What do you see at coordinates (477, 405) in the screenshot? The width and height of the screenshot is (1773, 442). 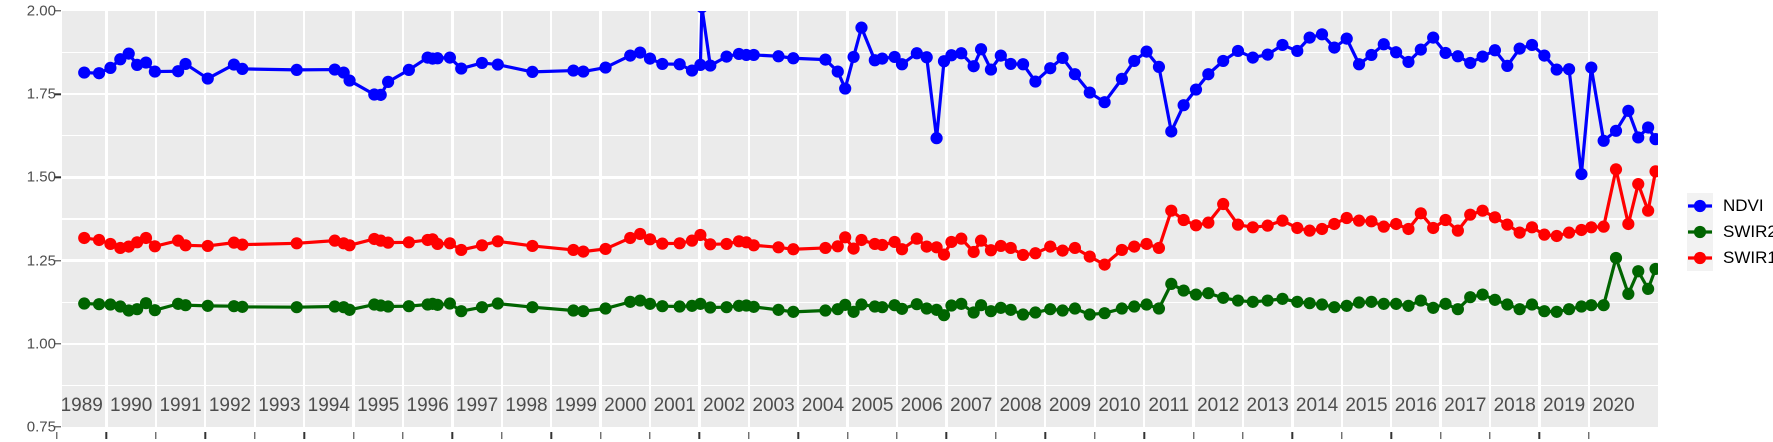 I see `x-axis-label-1997: 1997` at bounding box center [477, 405].